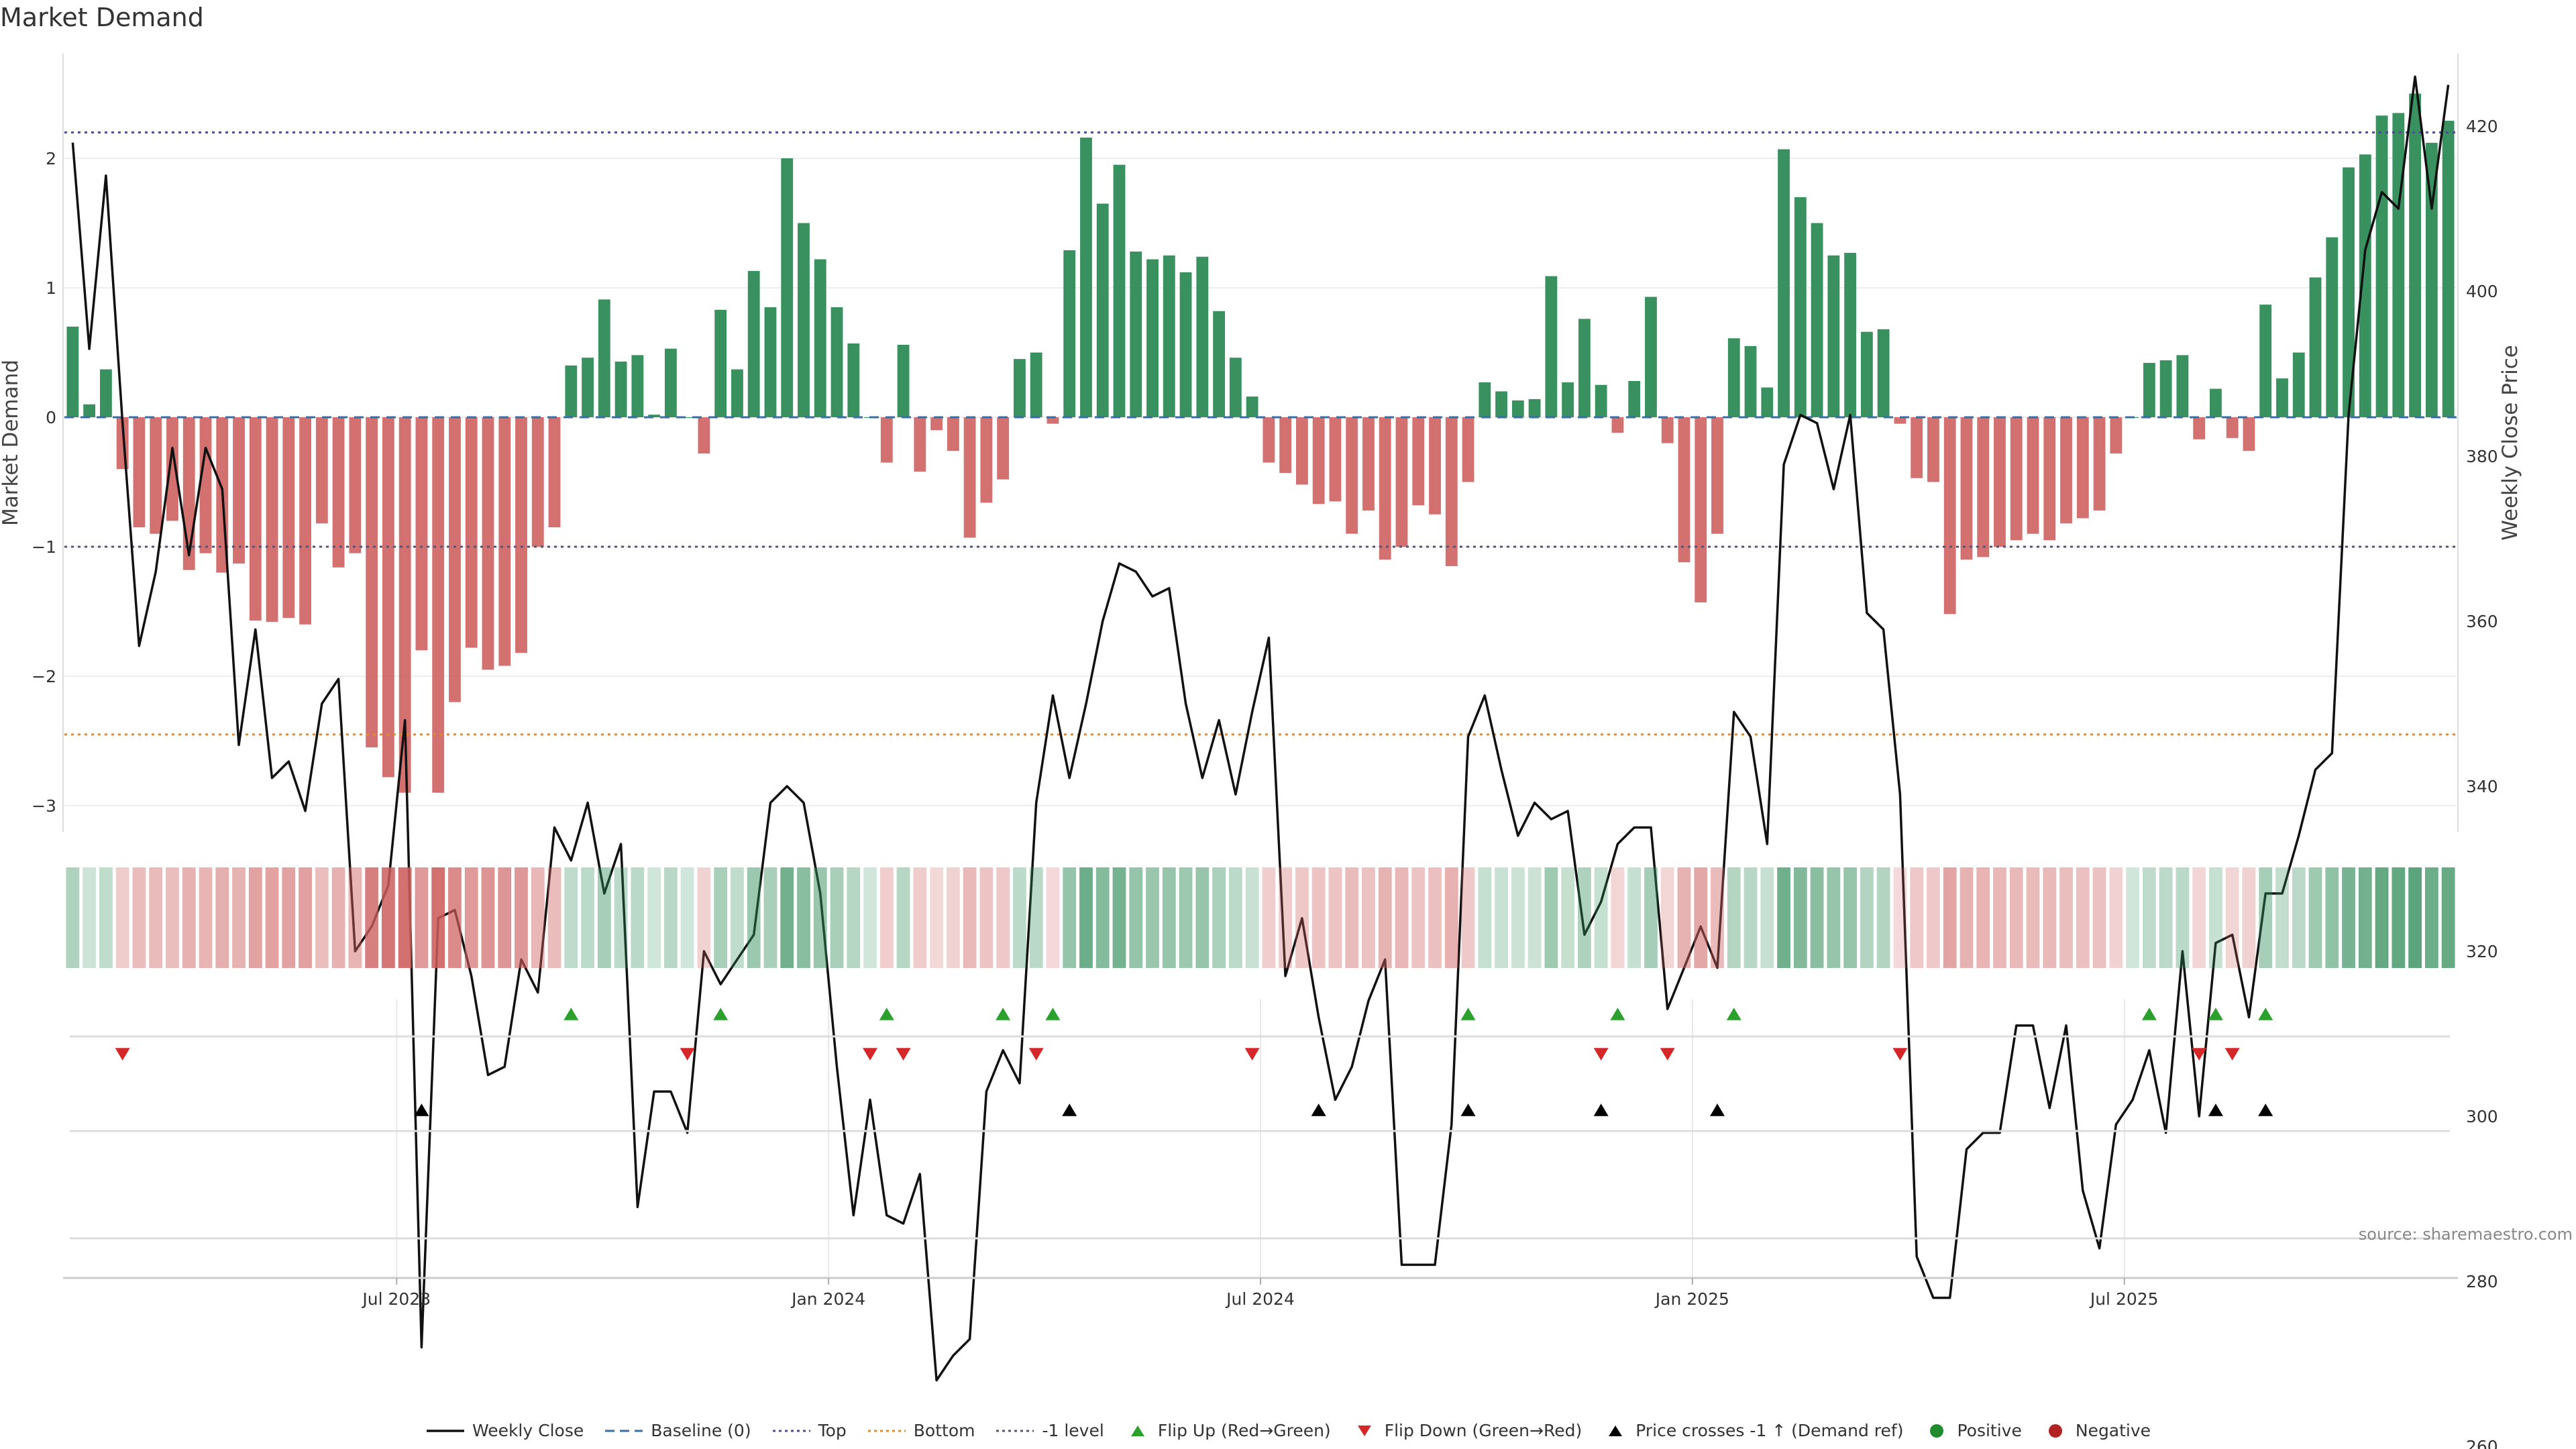 This screenshot has height=1449, width=2576. What do you see at coordinates (1244, 1430) in the screenshot?
I see `legend-label: Flip Up (Red→Green)` at bounding box center [1244, 1430].